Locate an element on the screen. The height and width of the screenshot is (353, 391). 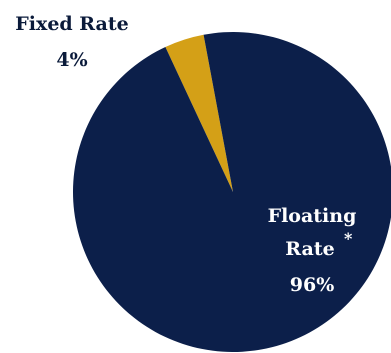
slice-value-floating-rate: 96% is located at coordinates (312, 285).